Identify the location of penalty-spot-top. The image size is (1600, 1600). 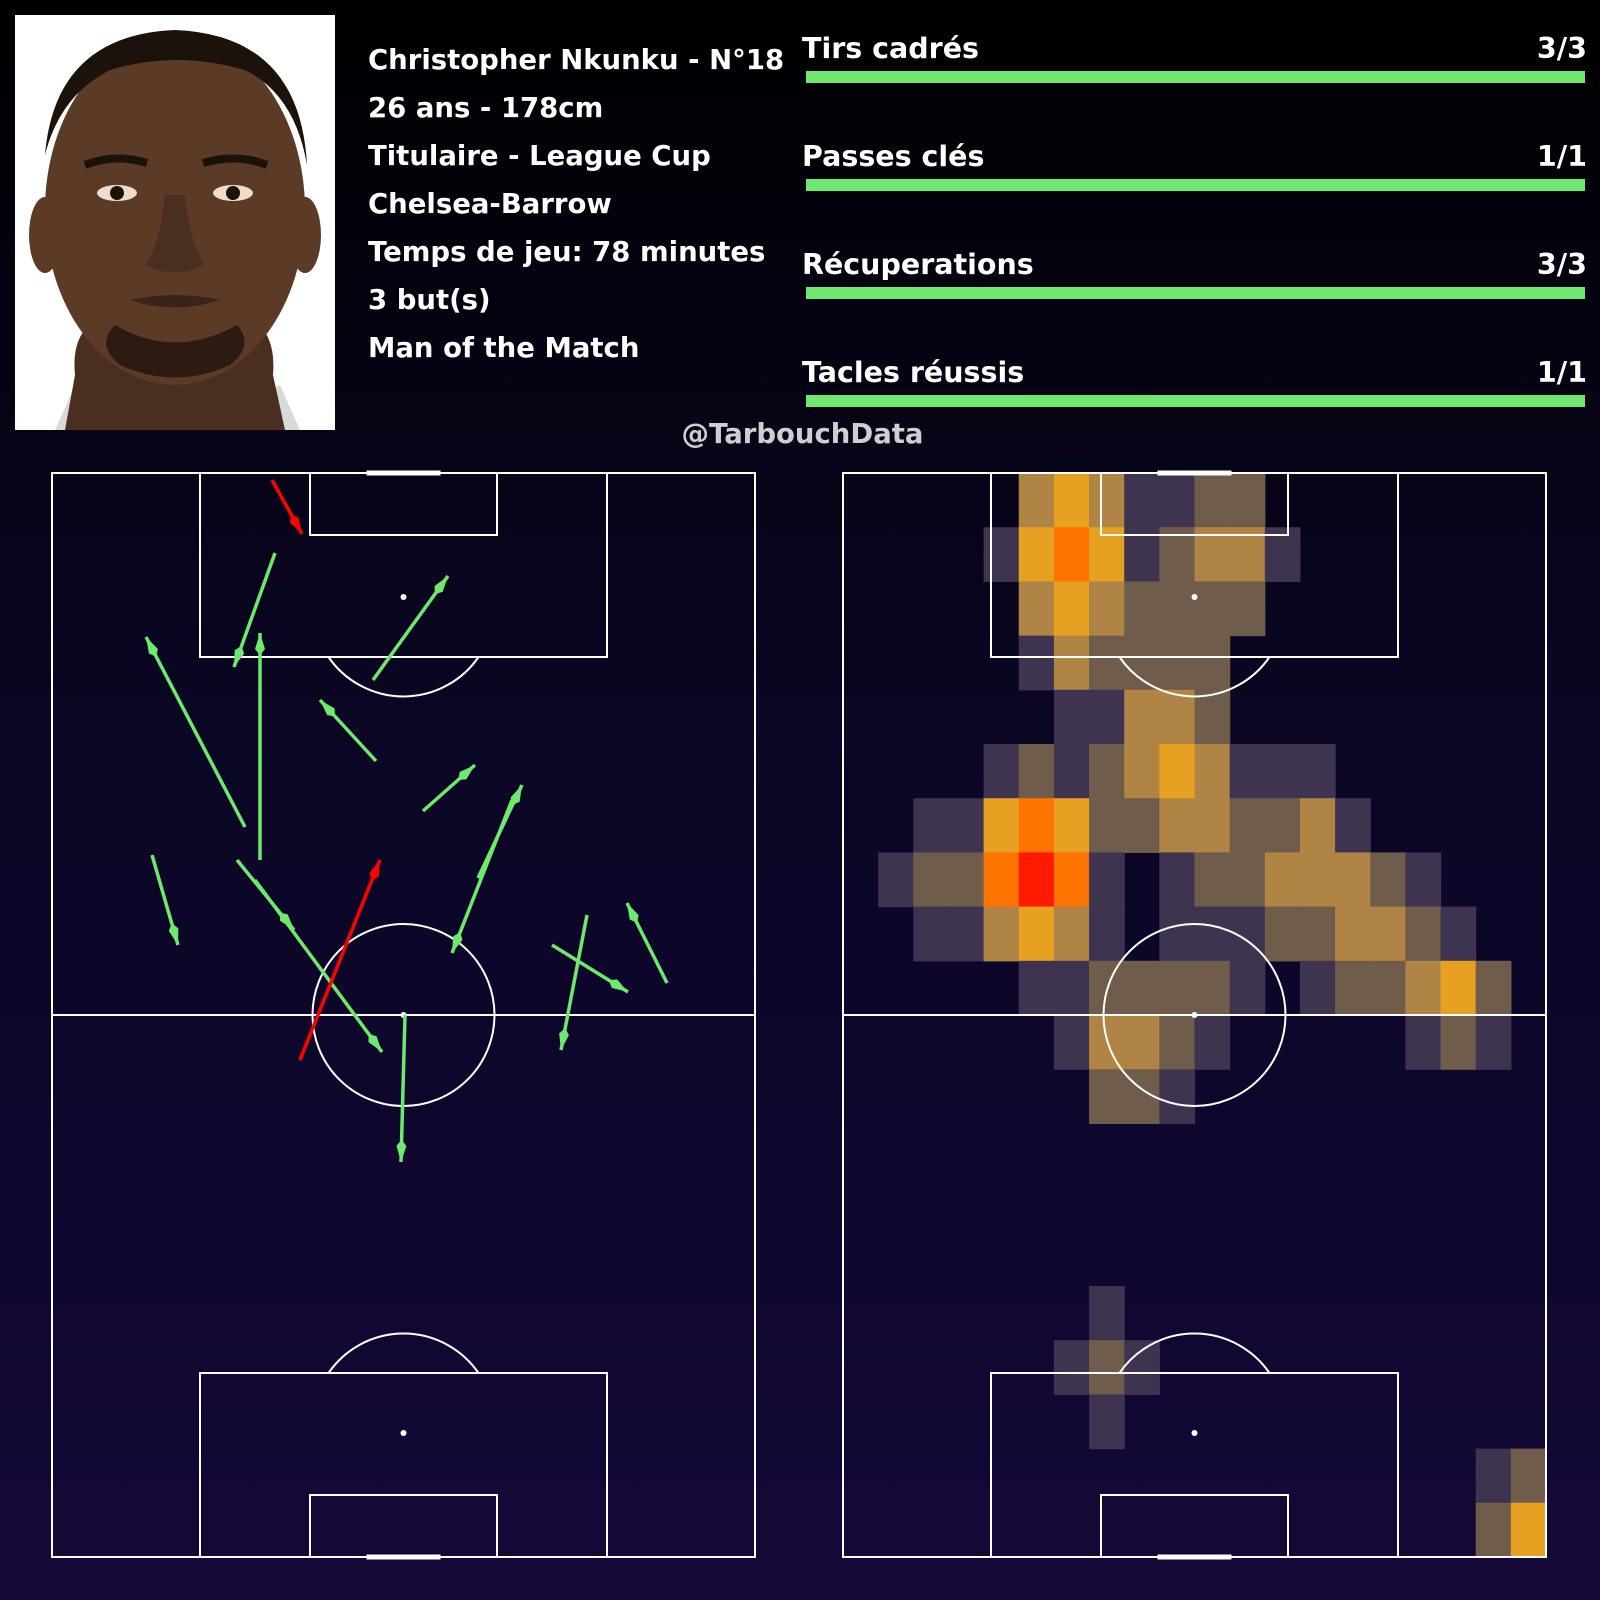
(403, 597).